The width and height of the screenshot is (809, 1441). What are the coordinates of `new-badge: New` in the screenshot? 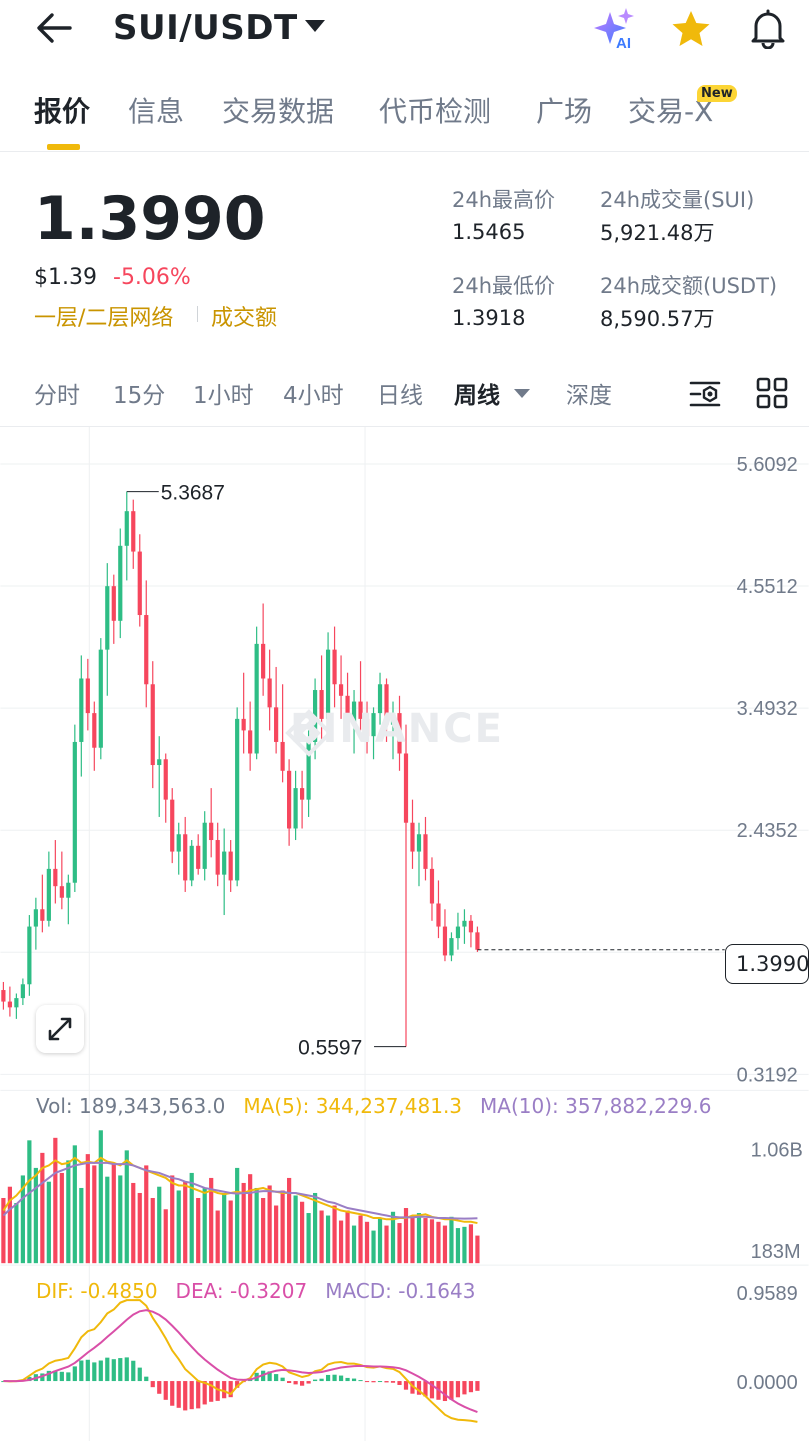 It's located at (717, 93).